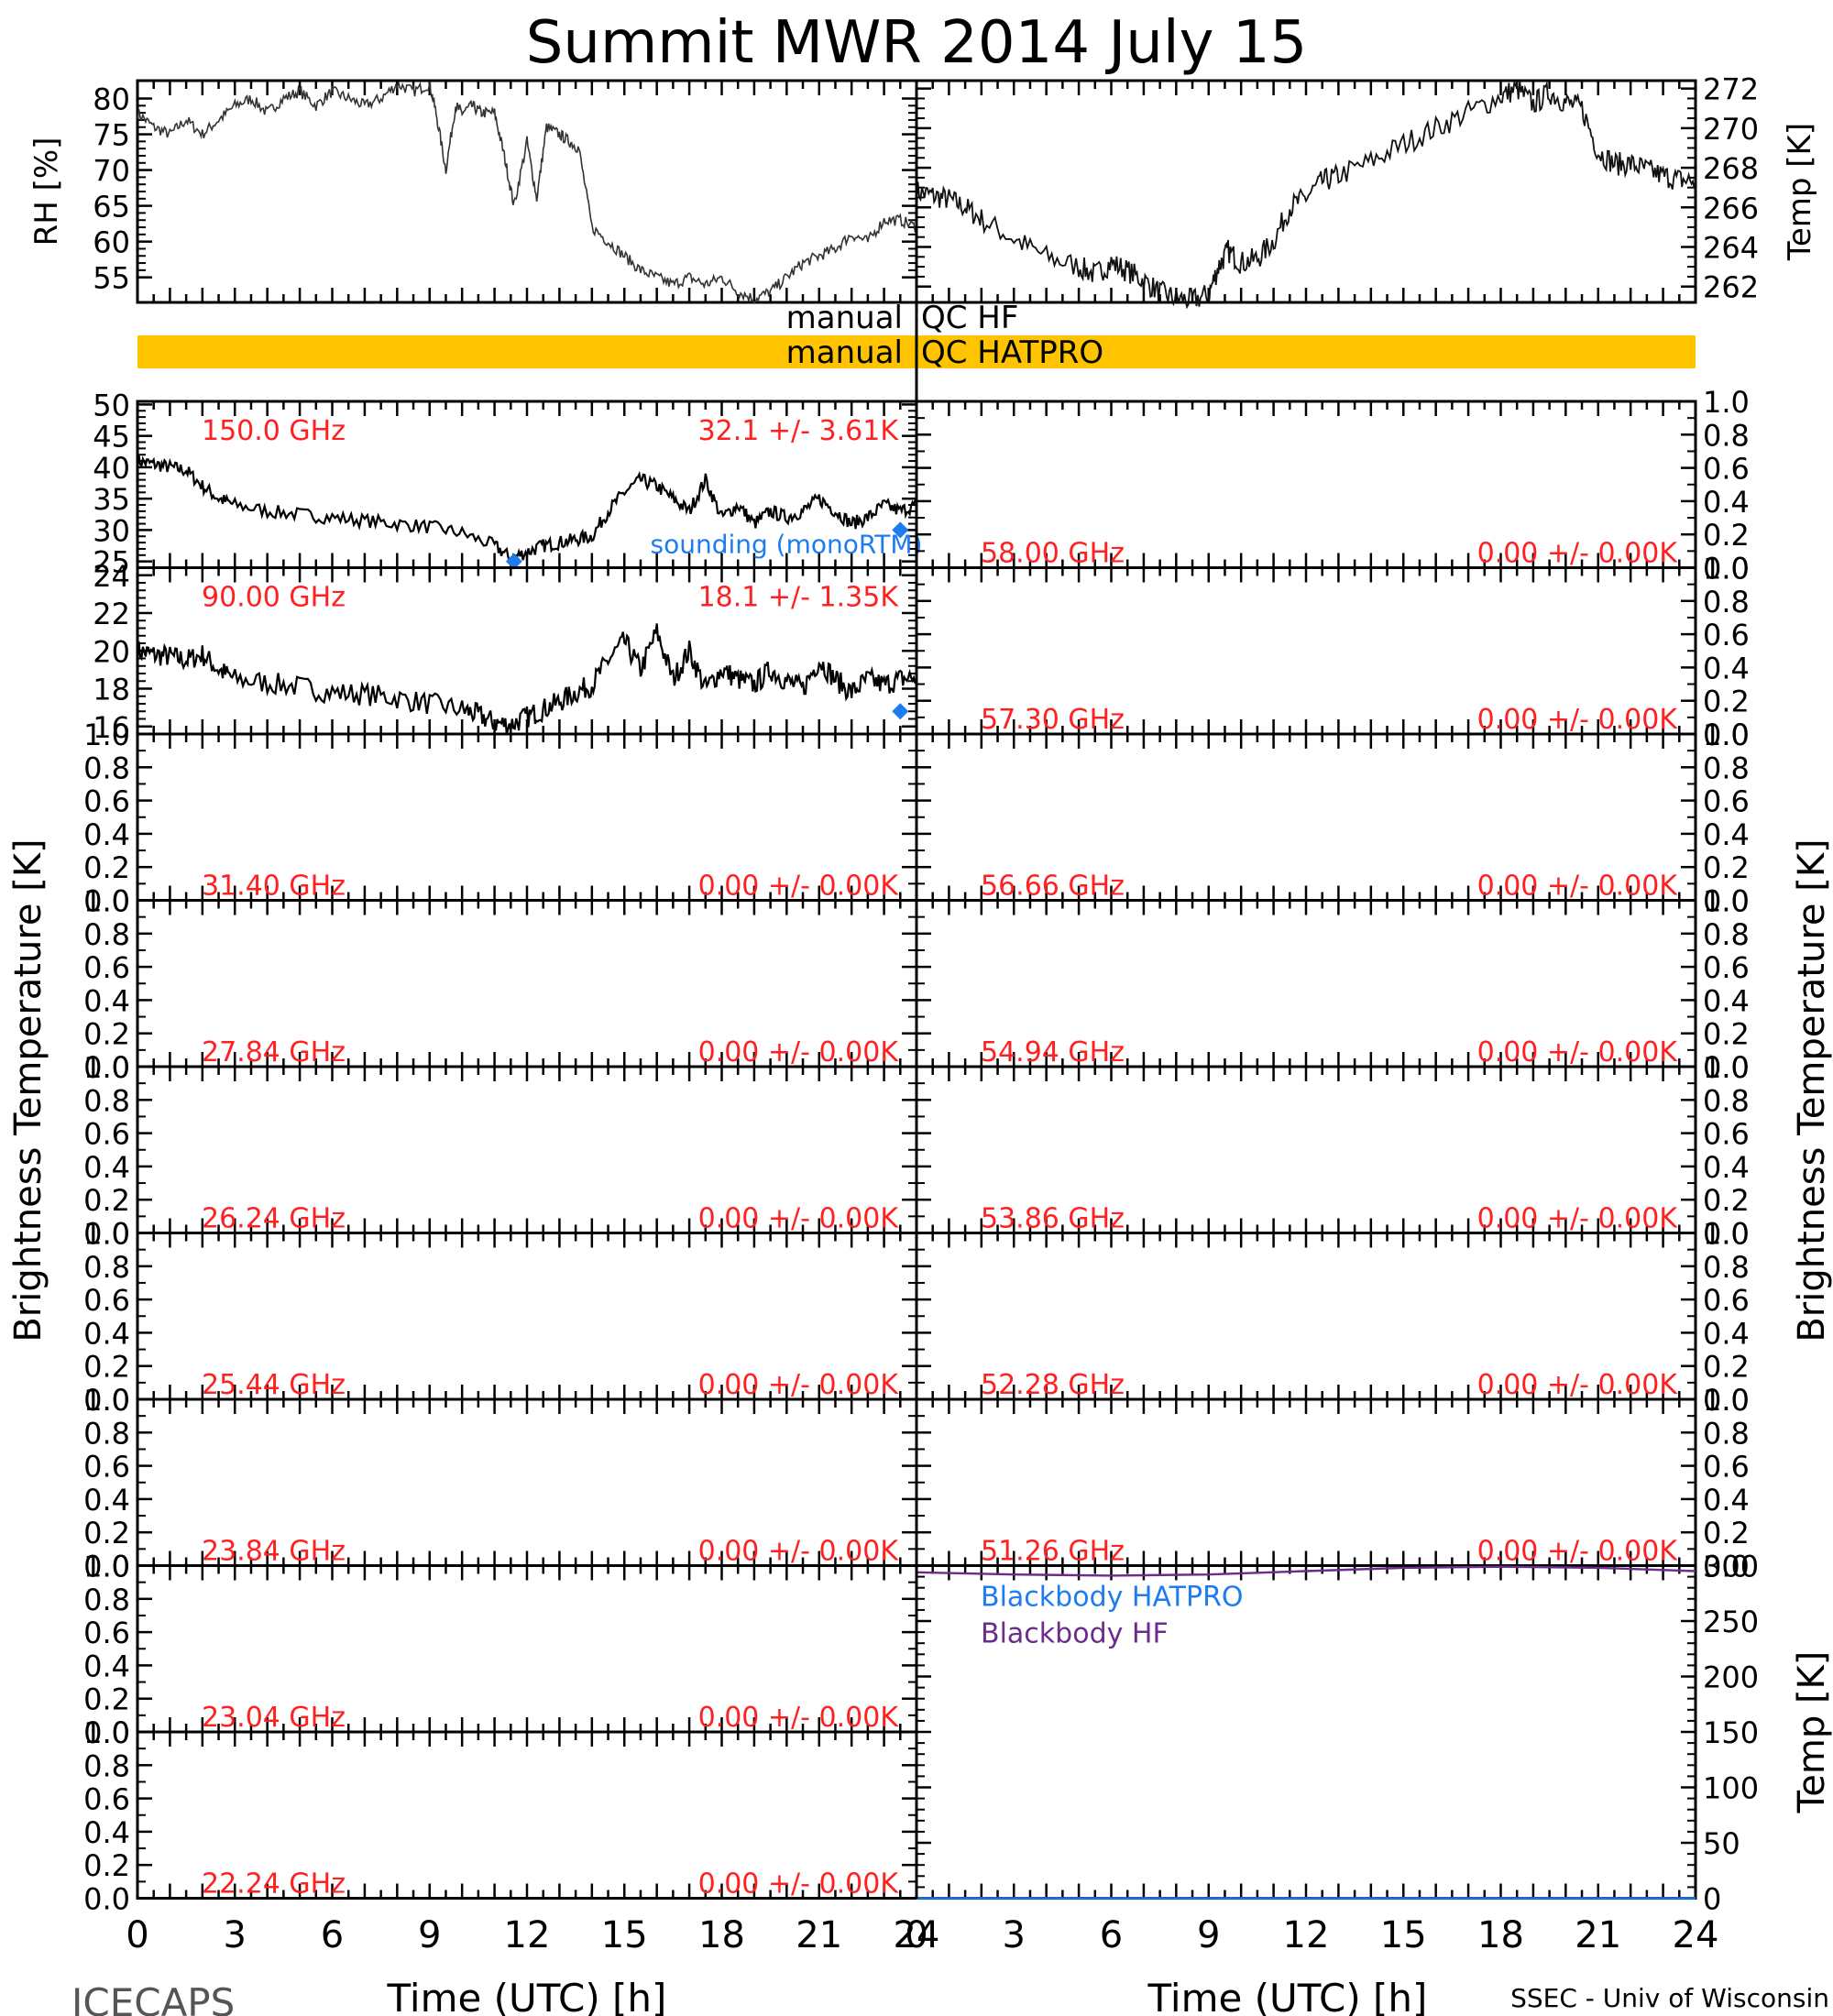 The width and height of the screenshot is (1833, 2016). I want to click on p26-panel-ytick-label: 0.6, so click(106, 1134).